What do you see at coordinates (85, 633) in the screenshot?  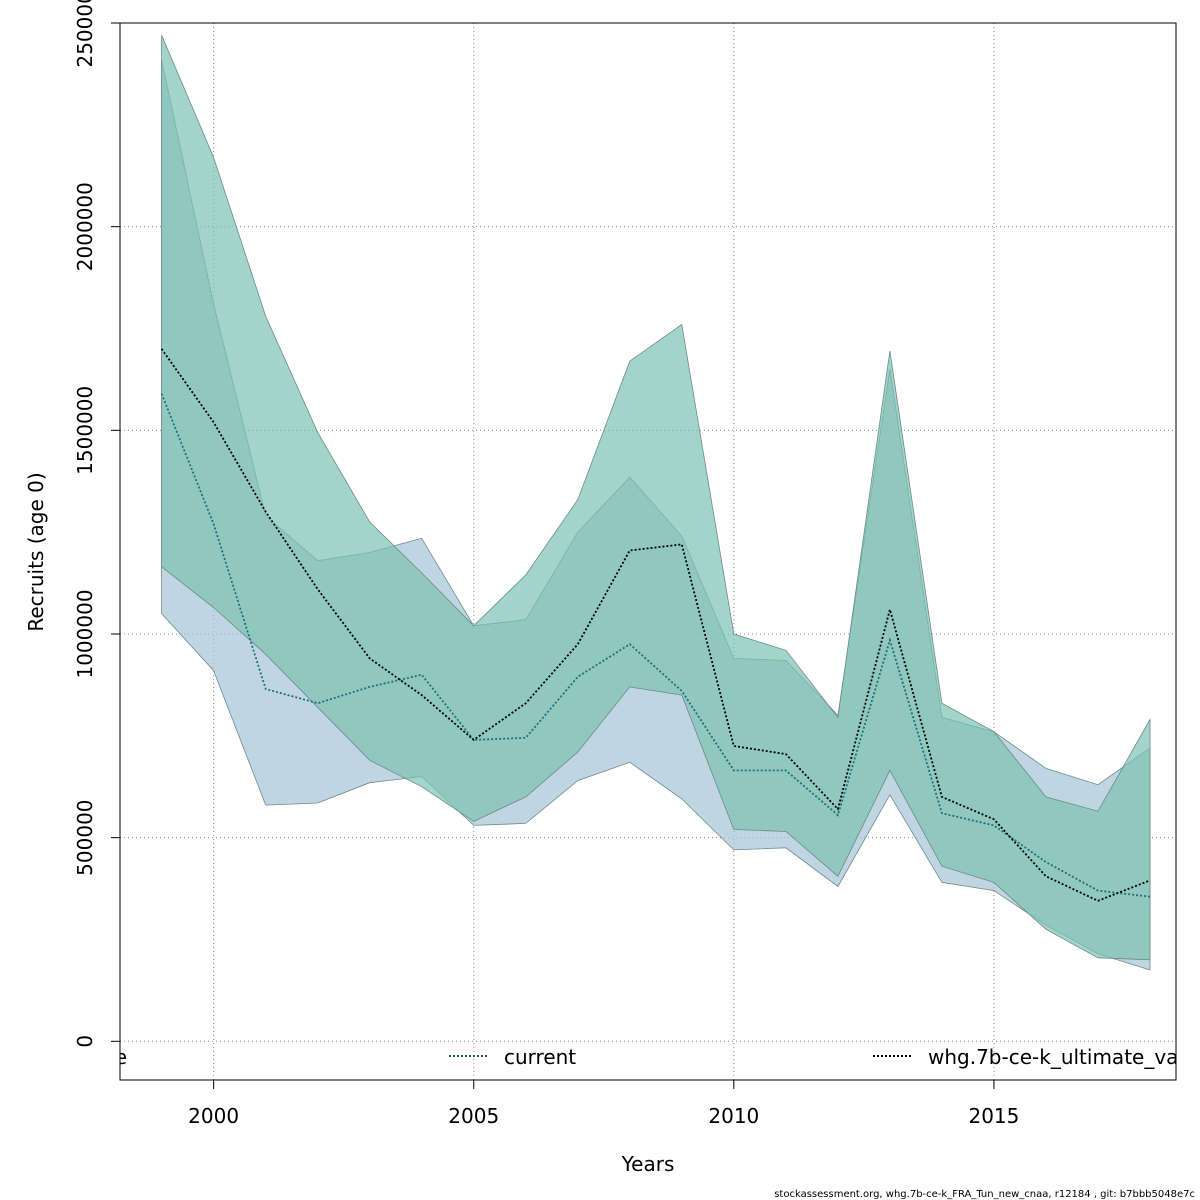 I see `y-tick-label-1000000: 1000000` at bounding box center [85, 633].